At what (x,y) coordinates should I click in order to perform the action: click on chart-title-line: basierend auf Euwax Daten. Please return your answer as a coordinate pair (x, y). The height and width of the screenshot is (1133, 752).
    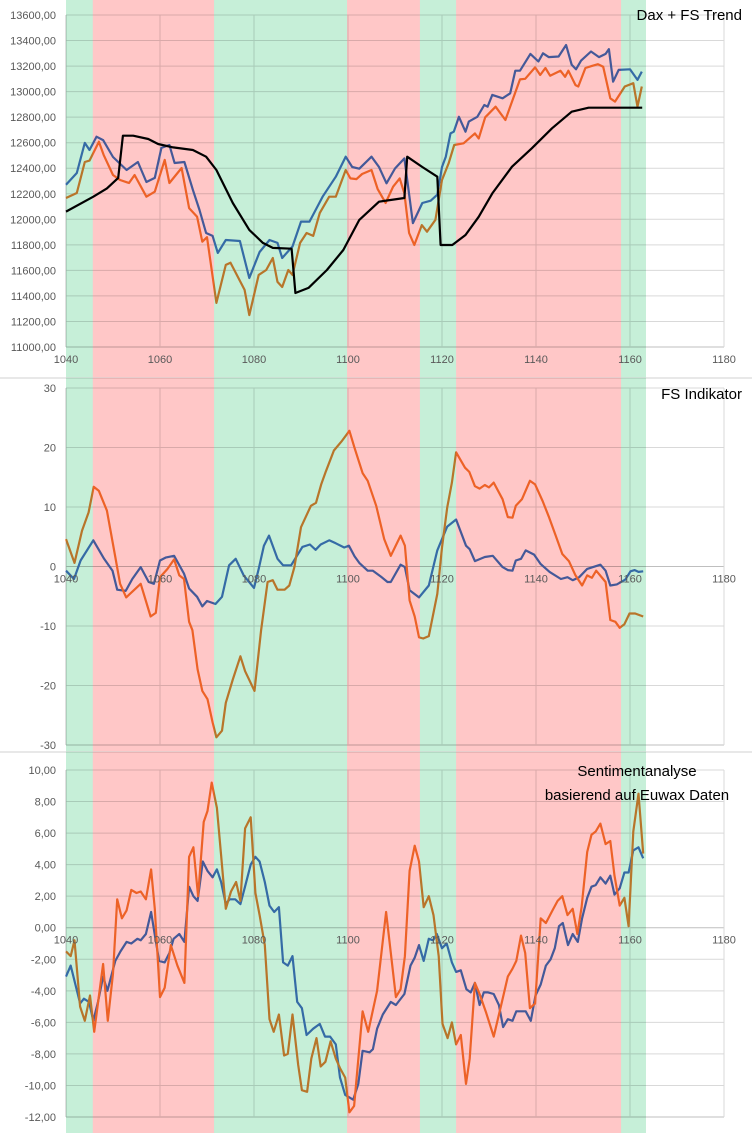
    Looking at the image, I should click on (637, 795).